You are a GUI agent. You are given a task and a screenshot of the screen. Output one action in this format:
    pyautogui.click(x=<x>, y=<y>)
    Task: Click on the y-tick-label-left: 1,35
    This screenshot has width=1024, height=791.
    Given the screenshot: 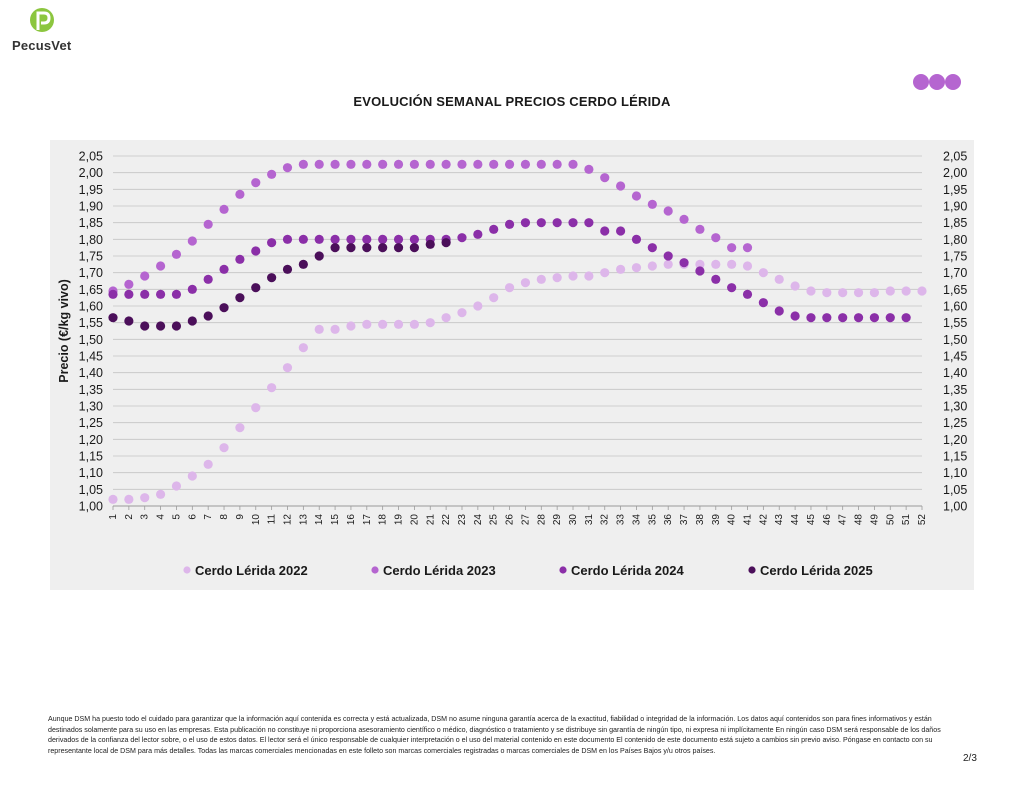 What is the action you would take?
    pyautogui.click(x=91, y=390)
    